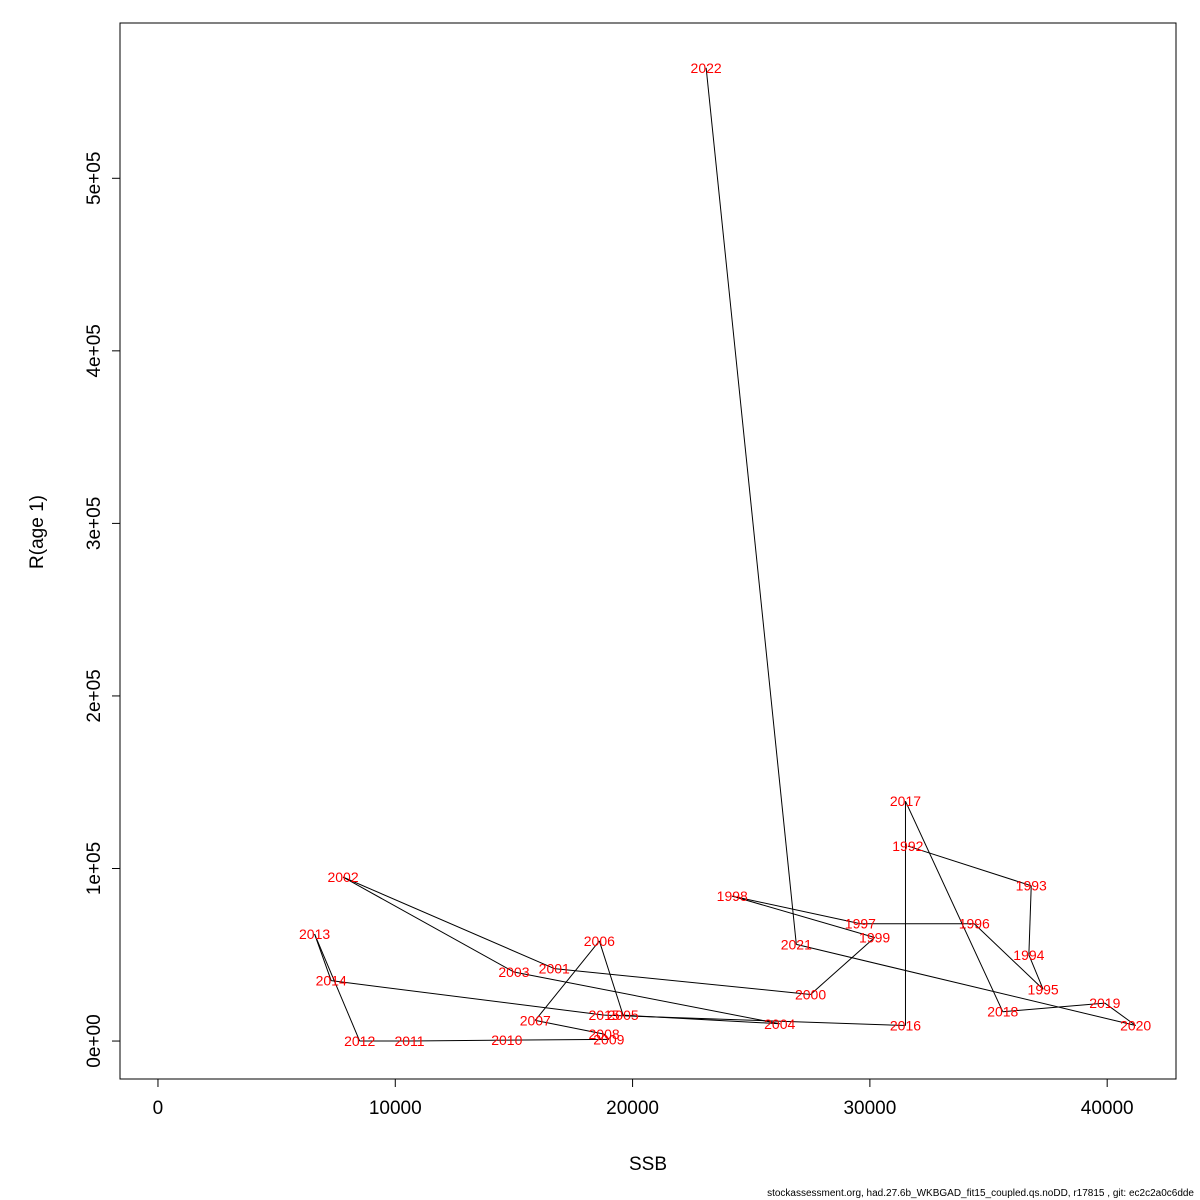  I want to click on year-label: 2010, so click(506, 1040).